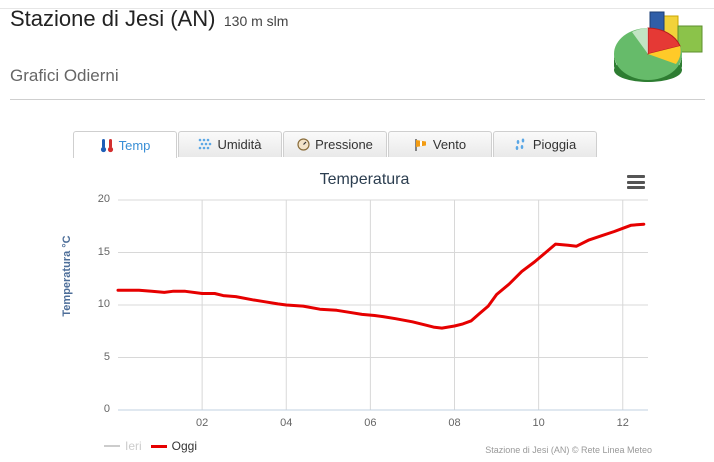 The image size is (714, 462). Describe the element at coordinates (622, 423) in the screenshot. I see `x-tick-label: 12` at that location.